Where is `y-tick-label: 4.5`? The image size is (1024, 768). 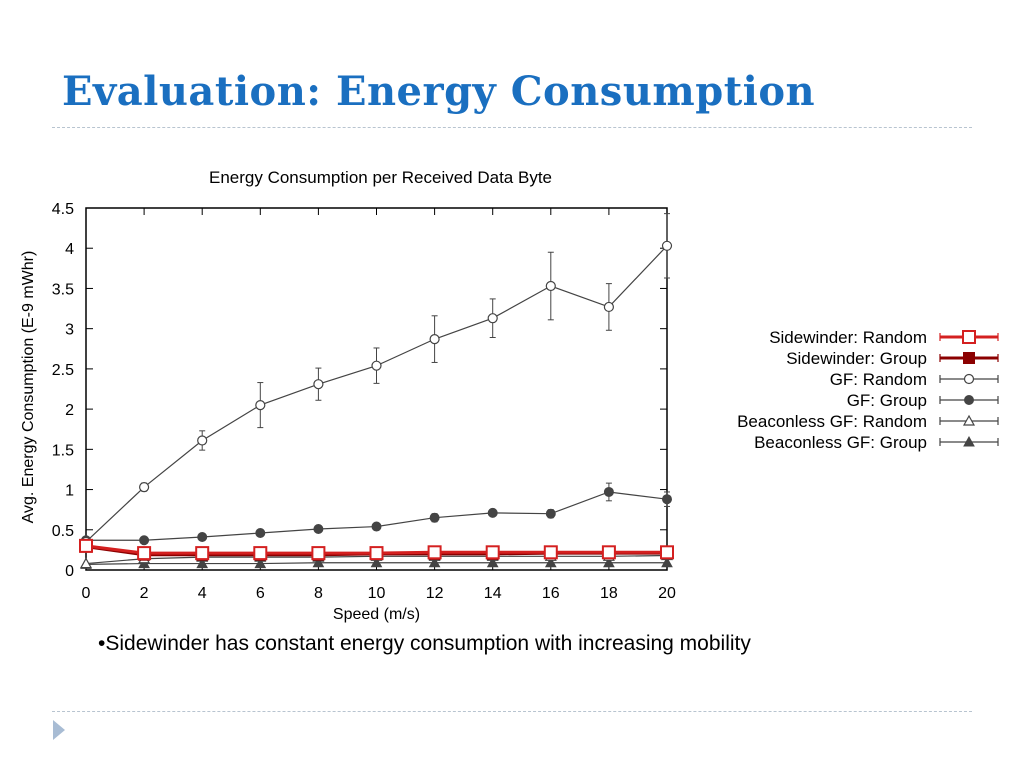 y-tick-label: 4.5 is located at coordinates (63, 209).